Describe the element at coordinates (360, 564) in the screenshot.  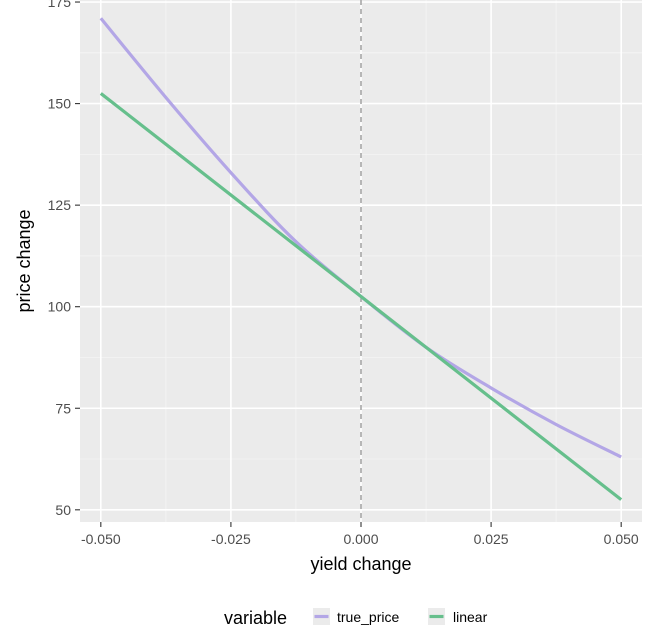
I see `x-axis-title: yield change` at that location.